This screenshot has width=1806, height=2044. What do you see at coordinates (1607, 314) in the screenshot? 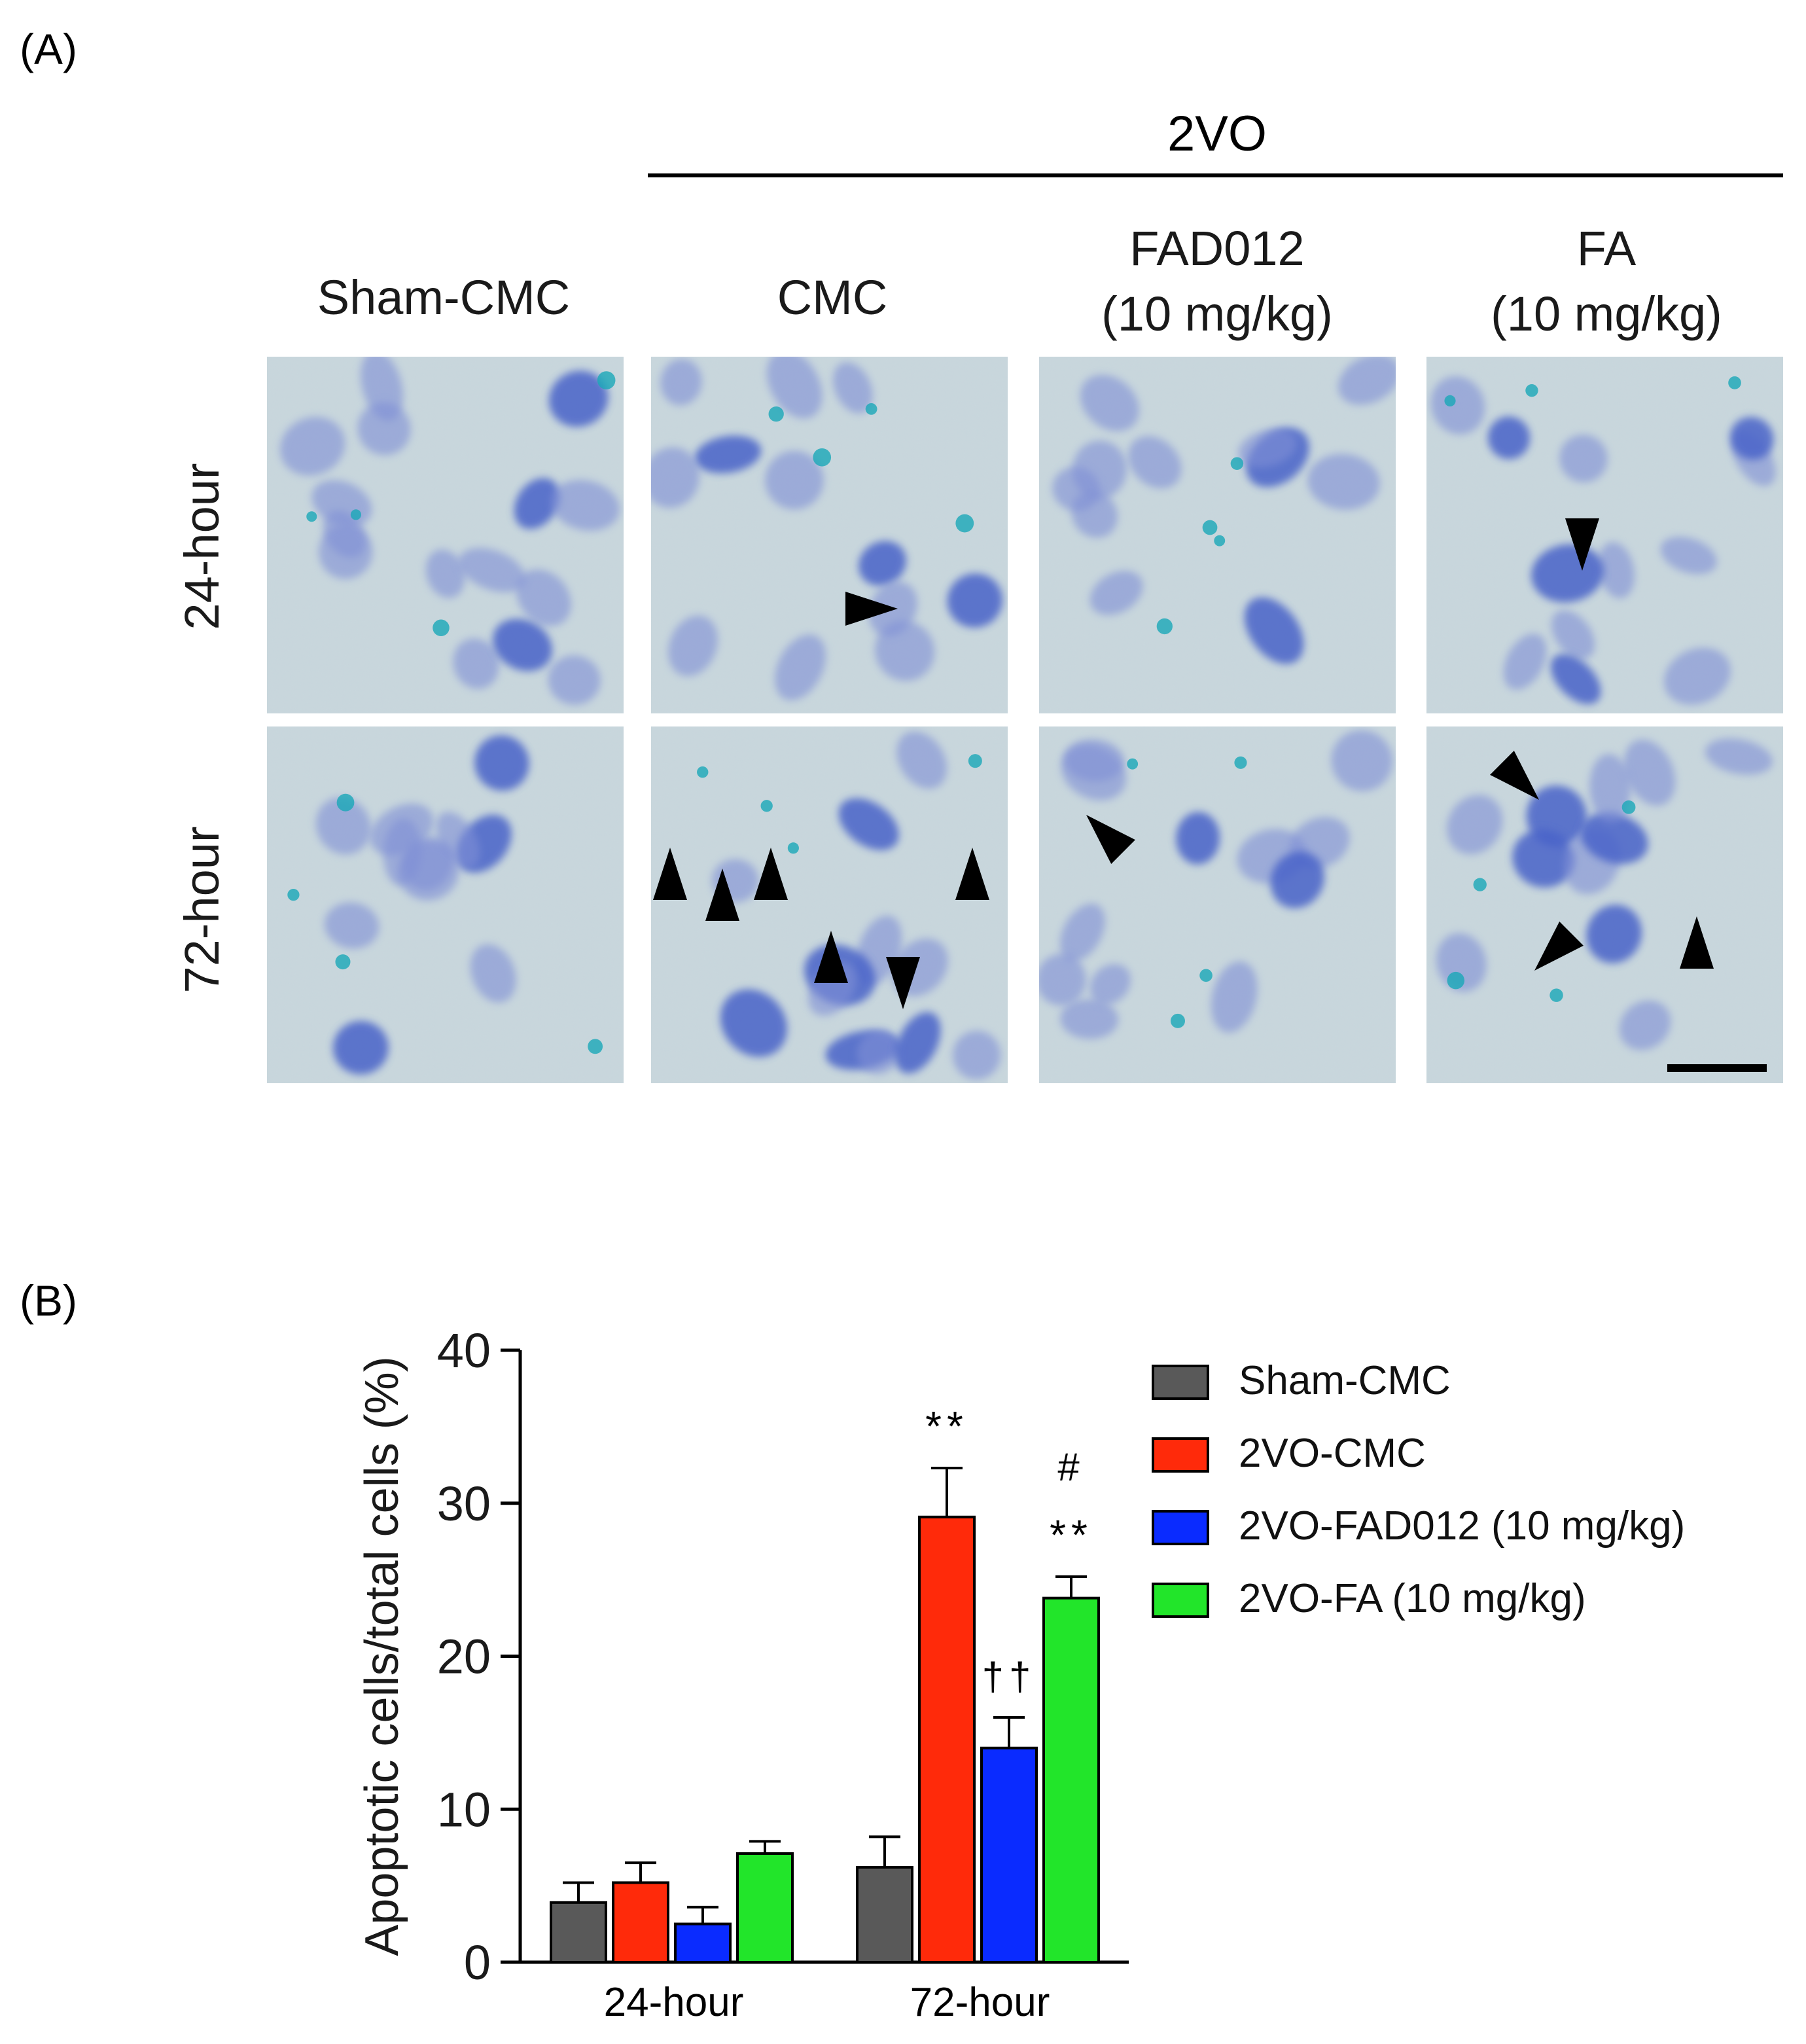
I see `column-header-fa-dose: (10 mg/kg)` at bounding box center [1607, 314].